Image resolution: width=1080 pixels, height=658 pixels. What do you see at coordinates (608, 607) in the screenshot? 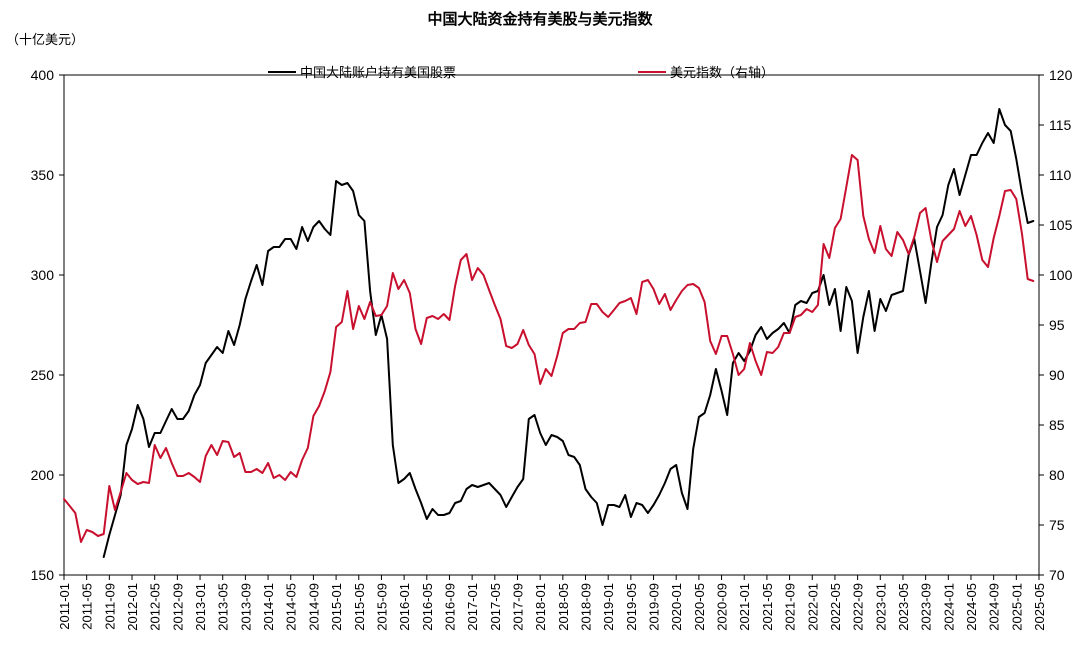
I see `x-tick-label: 2019-01` at bounding box center [608, 607].